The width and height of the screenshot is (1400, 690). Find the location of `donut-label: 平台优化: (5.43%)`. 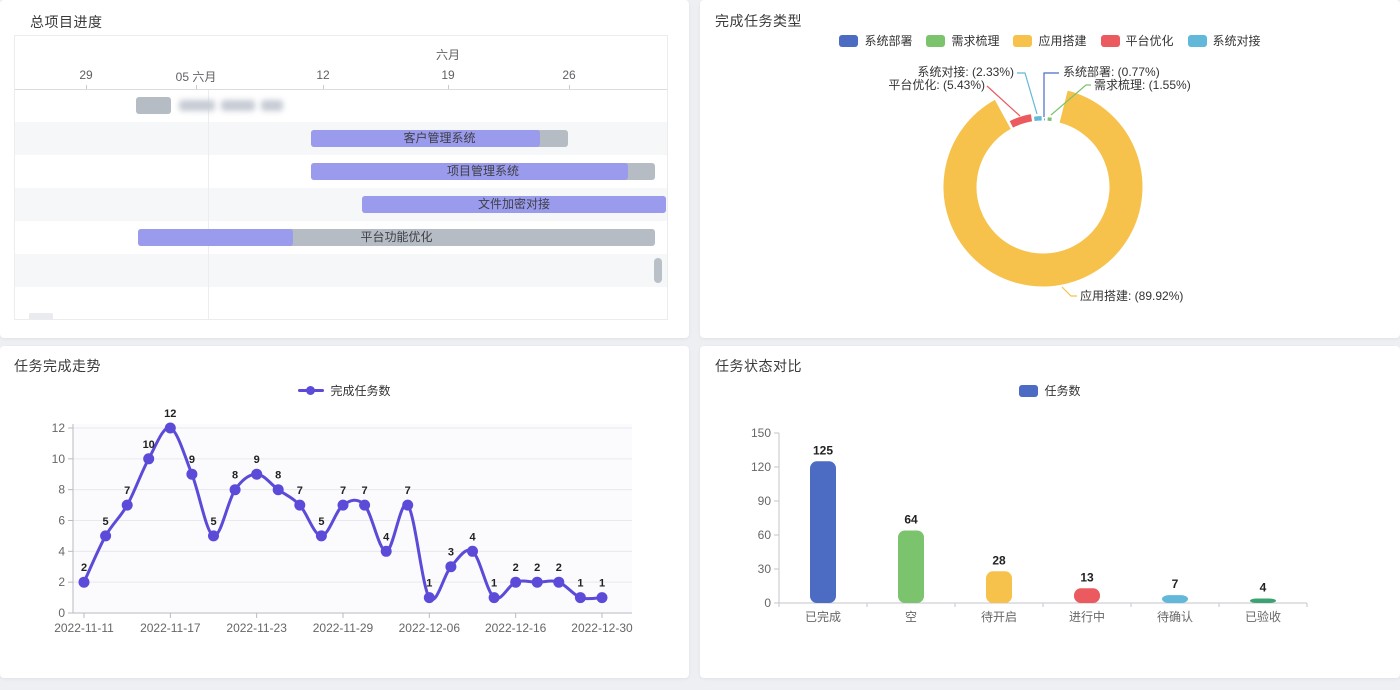

donut-label: 平台优化: (5.43%) is located at coordinates (936, 84).